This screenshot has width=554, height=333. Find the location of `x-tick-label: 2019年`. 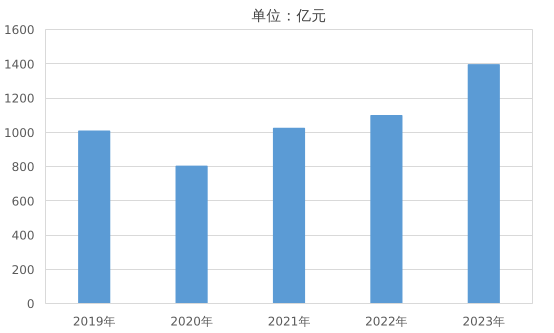

x-tick-label: 2019年 is located at coordinates (94, 321).